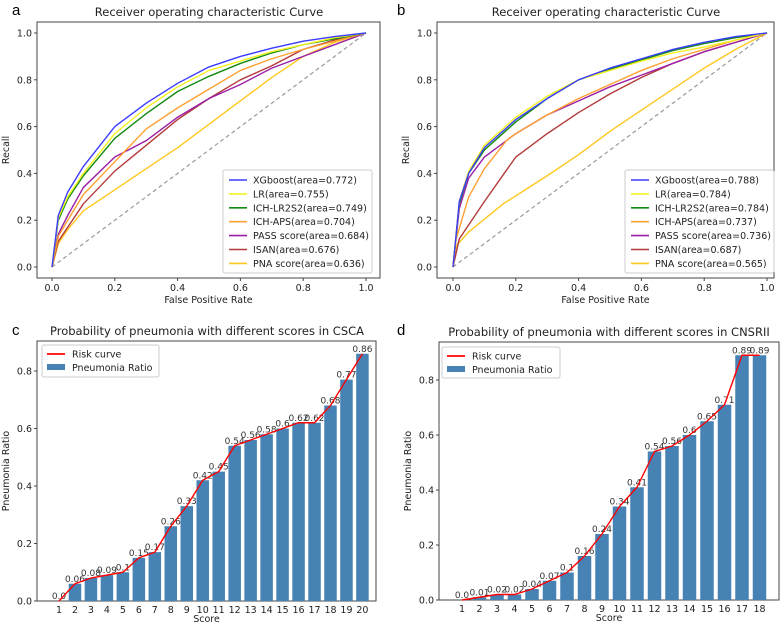 The height and width of the screenshot is (629, 784). I want to click on data-label: 0.02, so click(514, 591).